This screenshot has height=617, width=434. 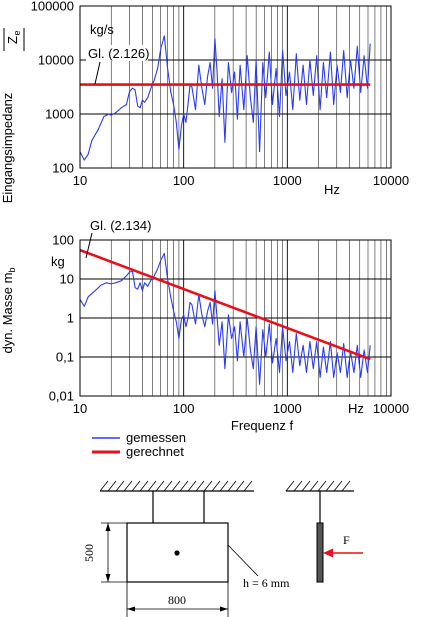 I want to click on mass-annotation: Gl. (2.134), so click(x=120, y=225).